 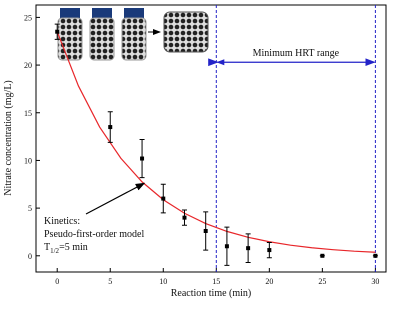 What do you see at coordinates (322, 281) in the screenshot?
I see `x-tick-label: 25` at bounding box center [322, 281].